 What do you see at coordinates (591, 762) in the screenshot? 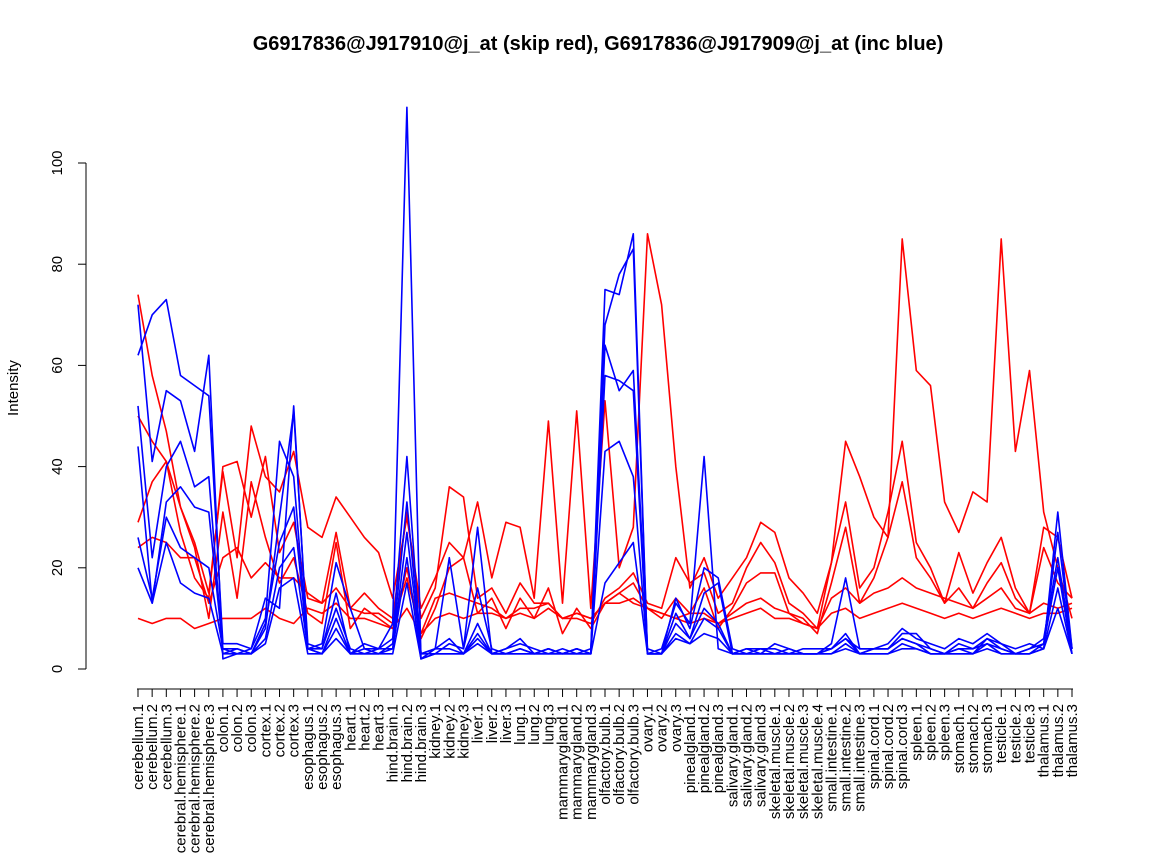
I see `x-tick-label: mammarygland.3` at bounding box center [591, 762].